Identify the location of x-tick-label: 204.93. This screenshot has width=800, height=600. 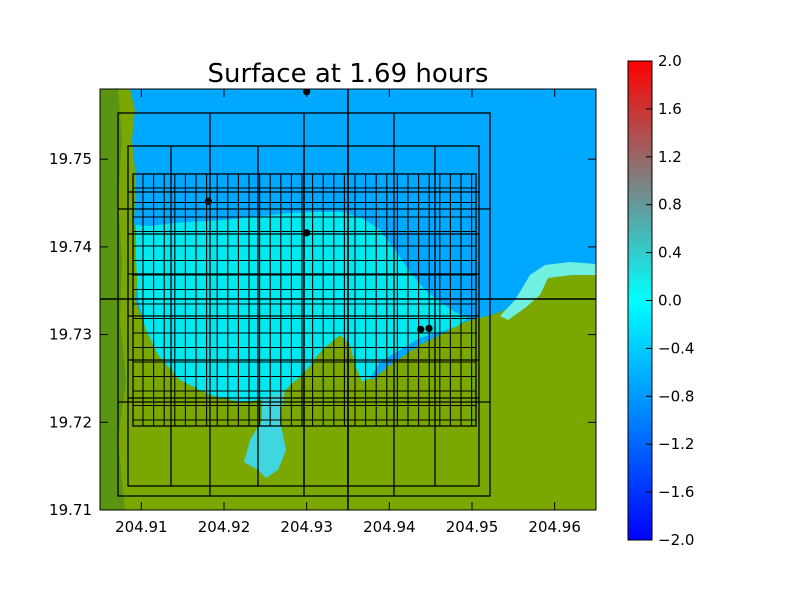
(306, 527).